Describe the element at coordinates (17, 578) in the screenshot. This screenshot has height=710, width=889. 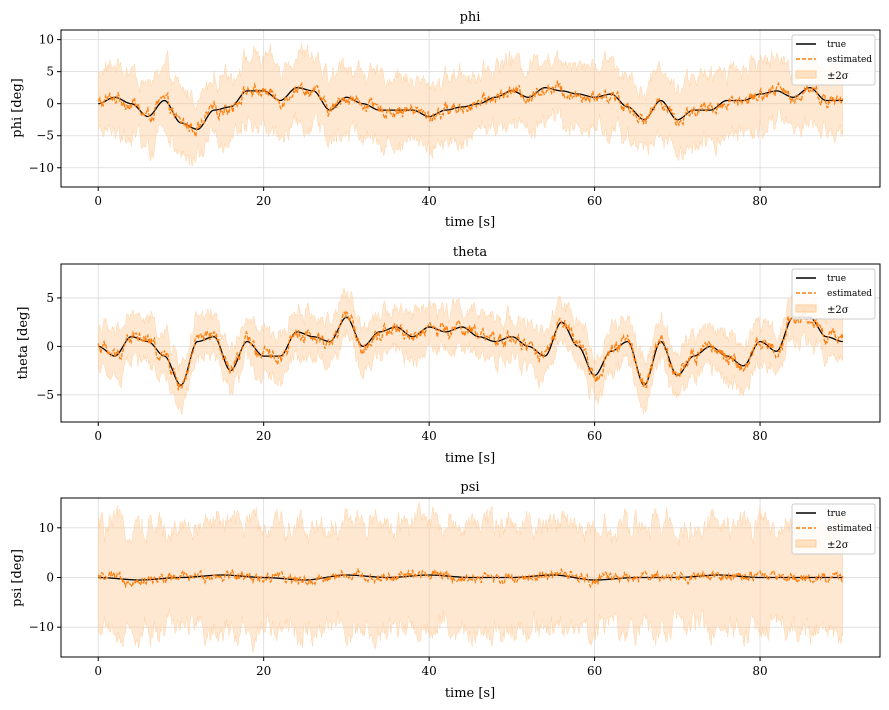
I see `y-axis-label: psi [deg]` at that location.